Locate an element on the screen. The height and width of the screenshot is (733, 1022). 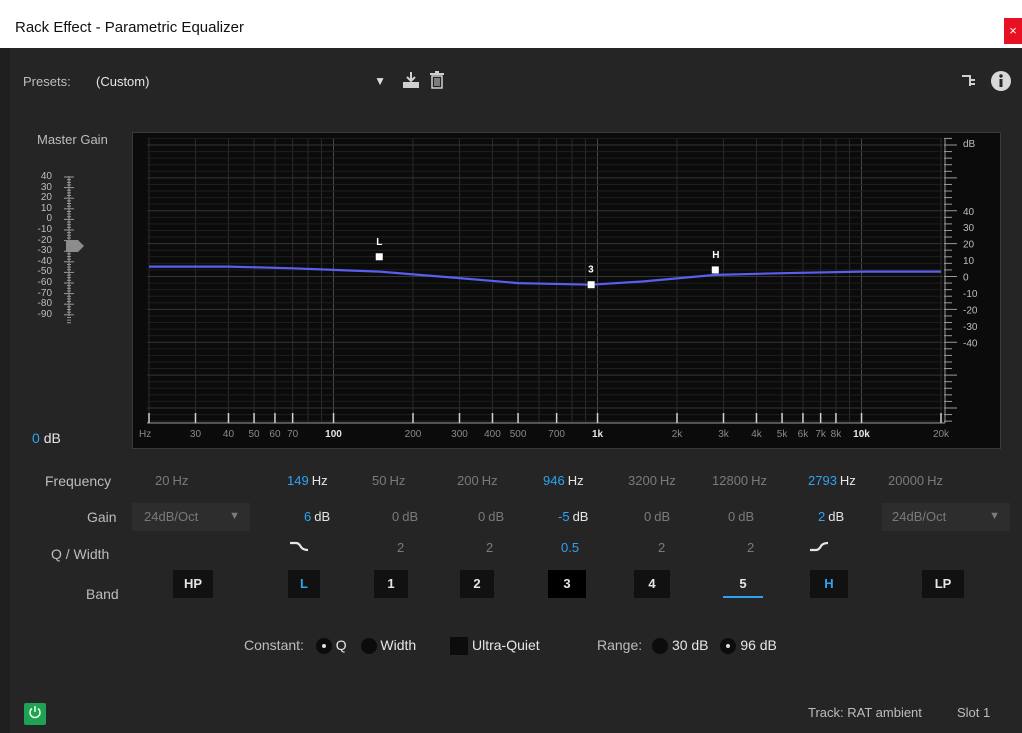
gain-field: 2 dB is located at coordinates (848, 516).